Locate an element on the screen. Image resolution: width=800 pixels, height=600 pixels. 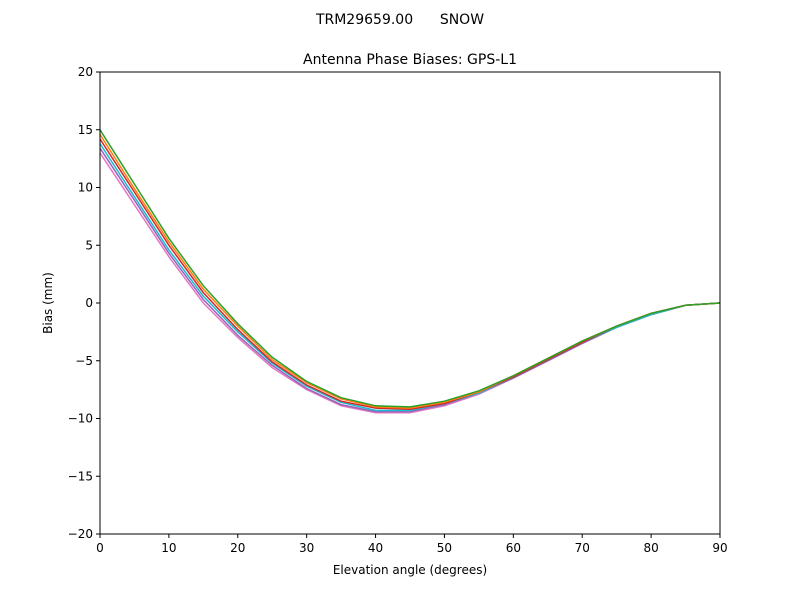
y-tick-label: 15 is located at coordinates (85, 130).